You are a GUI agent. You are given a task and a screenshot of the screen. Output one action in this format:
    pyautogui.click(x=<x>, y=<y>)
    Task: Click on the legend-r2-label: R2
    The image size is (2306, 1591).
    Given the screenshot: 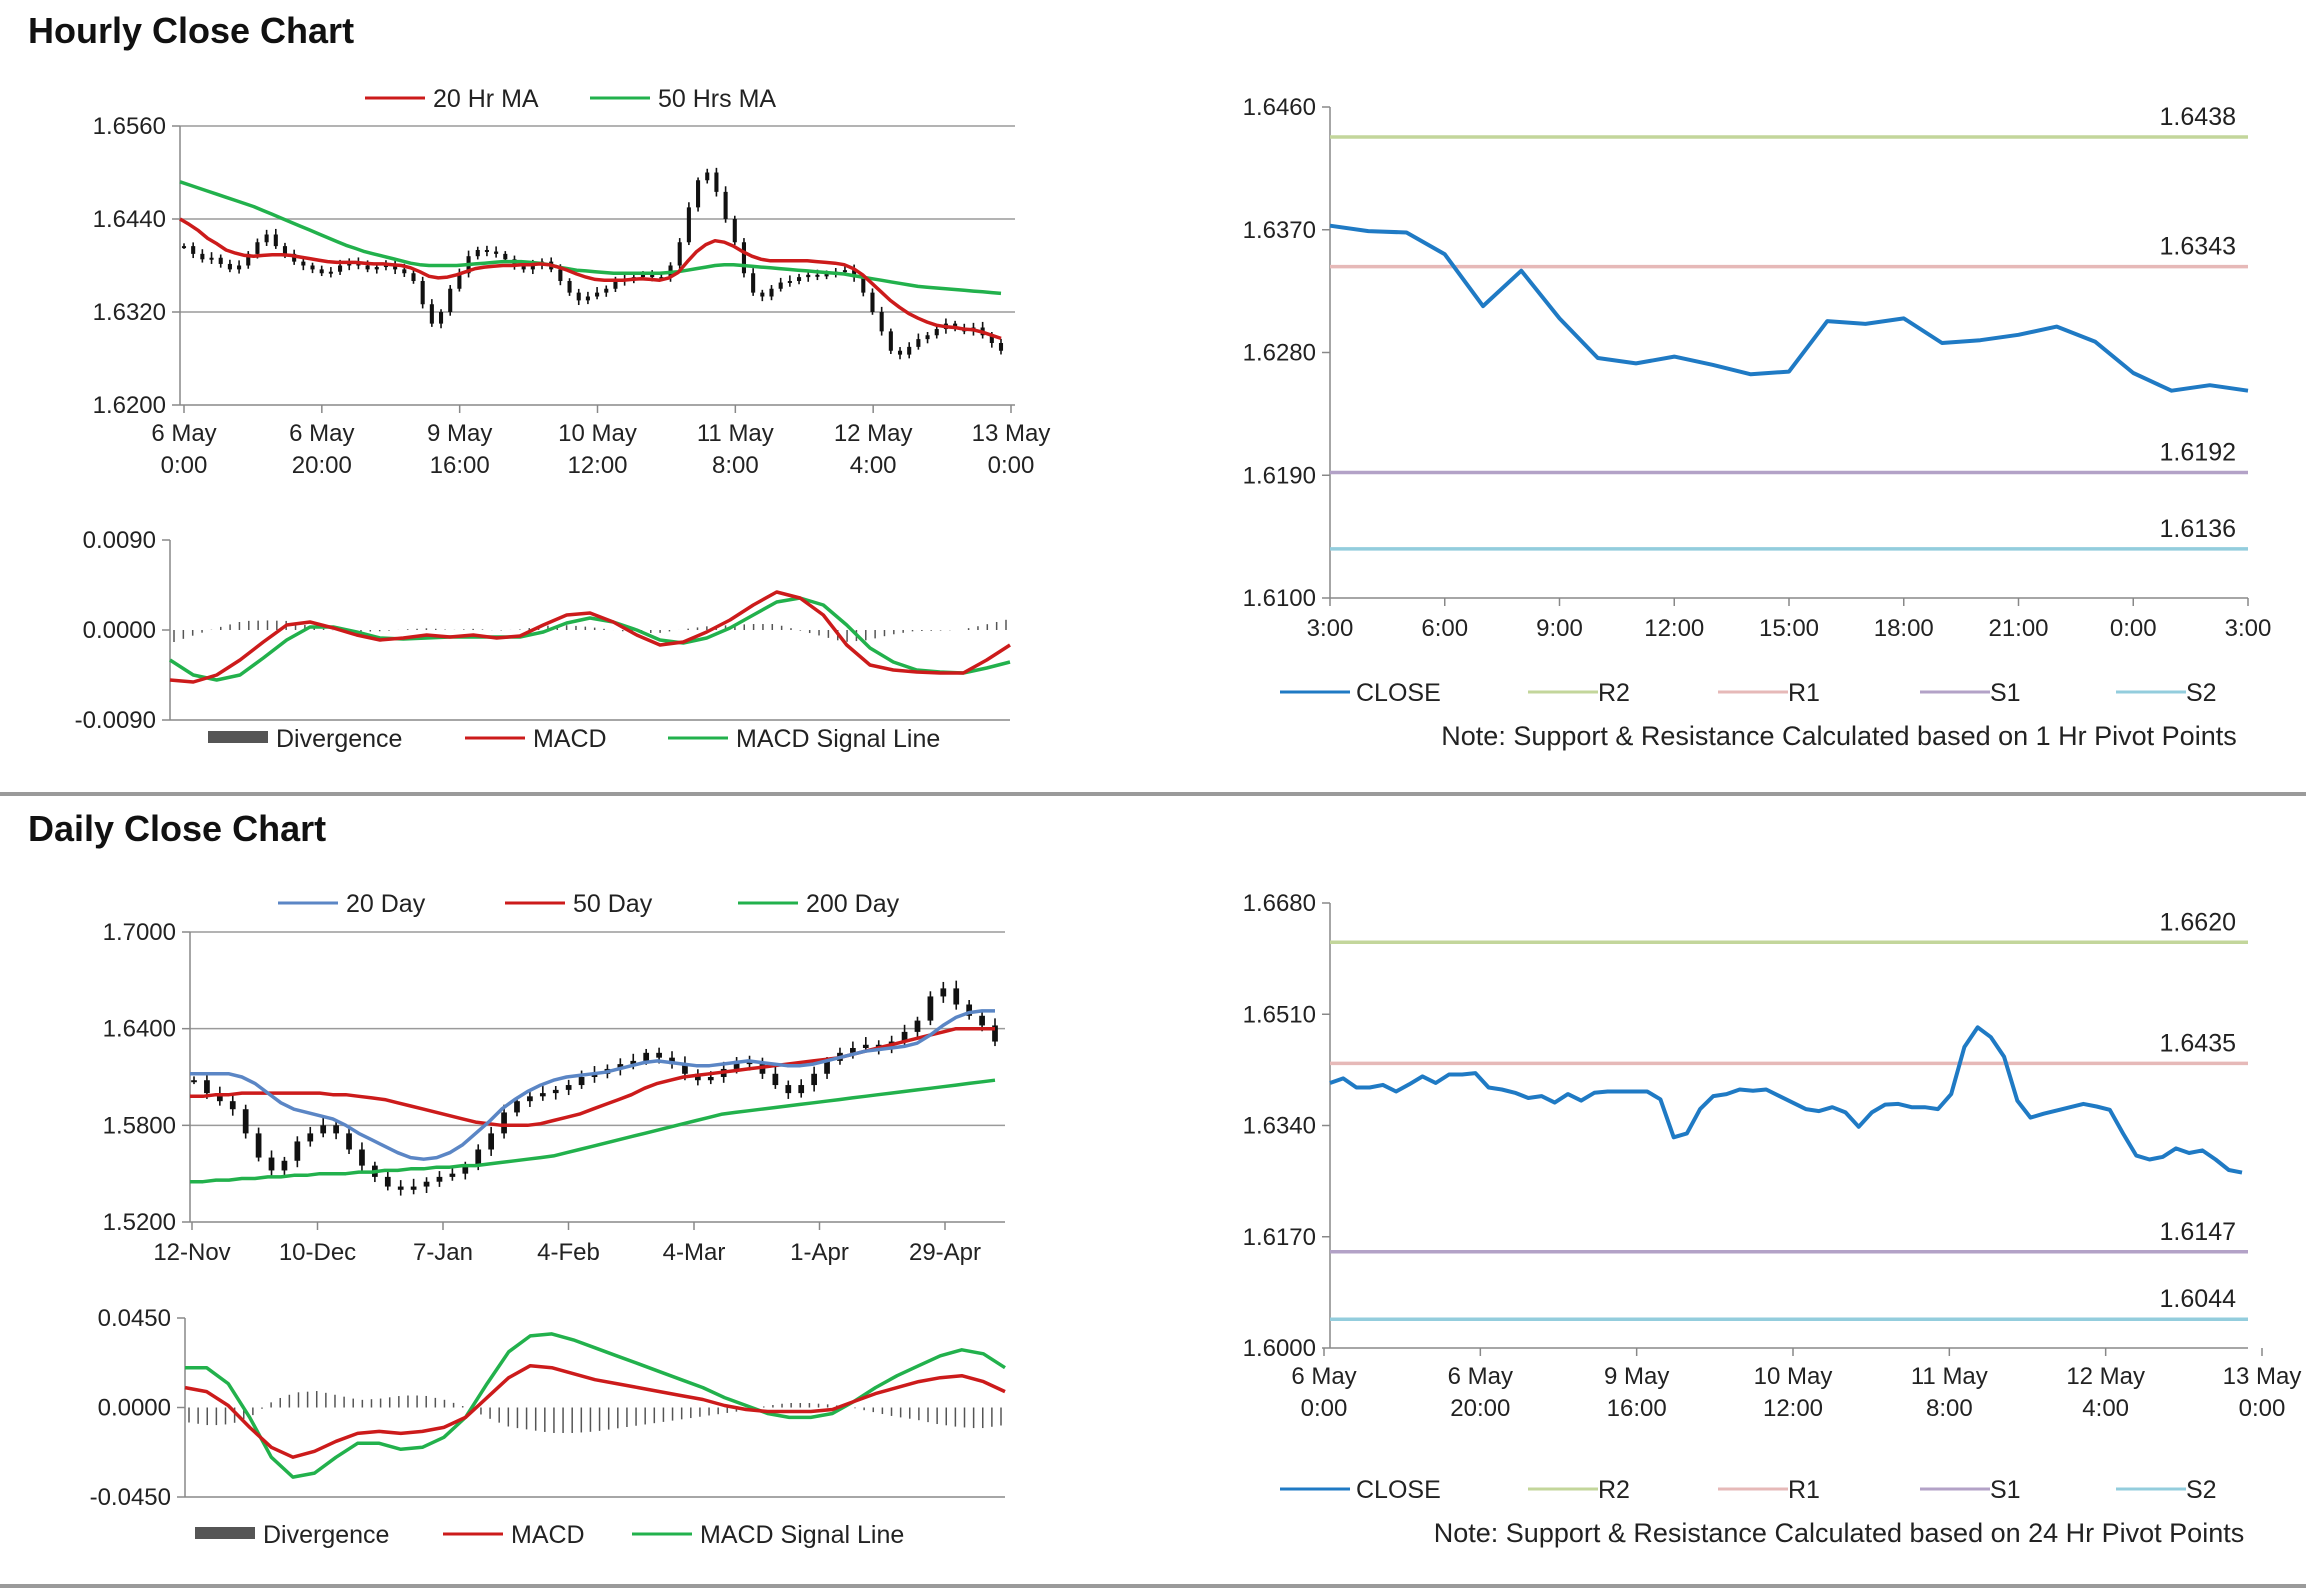 What is the action you would take?
    pyautogui.click(x=1614, y=1490)
    